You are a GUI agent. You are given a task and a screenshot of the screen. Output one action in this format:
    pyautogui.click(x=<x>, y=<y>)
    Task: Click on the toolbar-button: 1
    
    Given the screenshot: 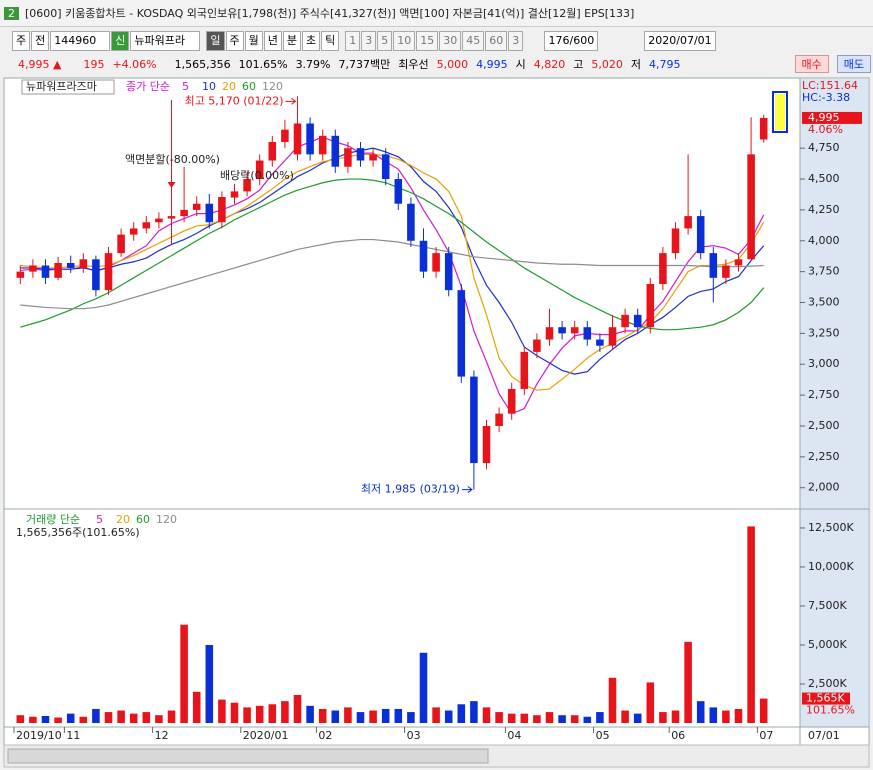 What is the action you would take?
    pyautogui.click(x=353, y=41)
    